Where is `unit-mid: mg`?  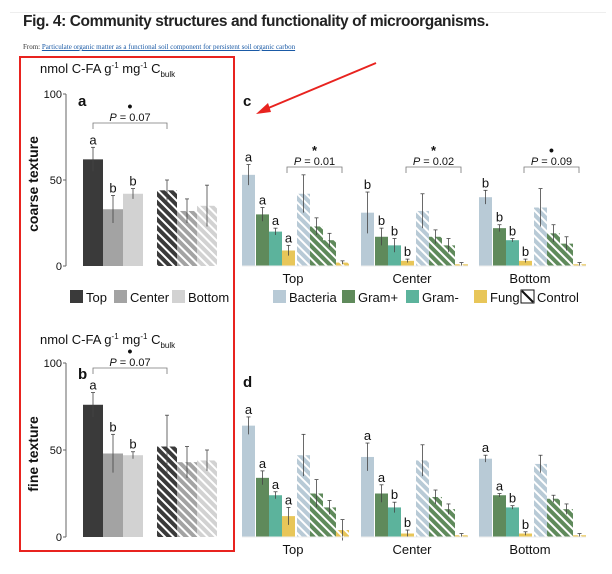
unit-mid: mg is located at coordinates (130, 339).